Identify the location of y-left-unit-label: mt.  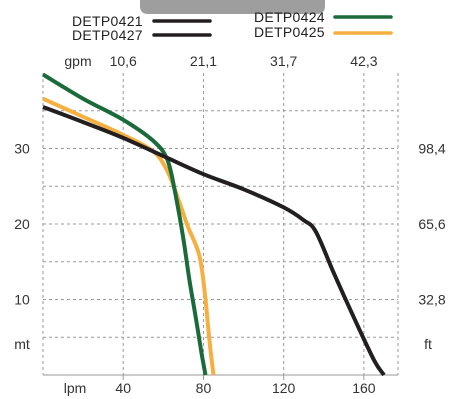
(22, 344).